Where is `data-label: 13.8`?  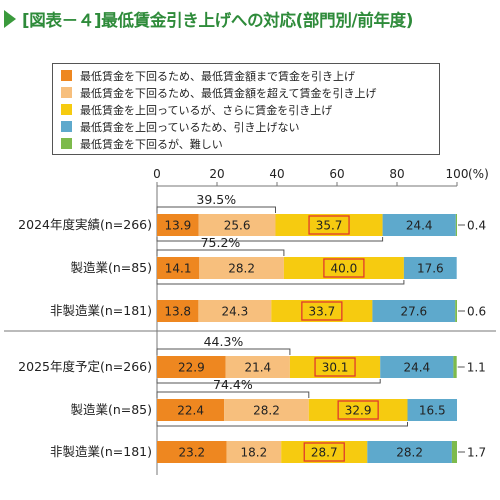 data-label: 13.8 is located at coordinates (177, 312).